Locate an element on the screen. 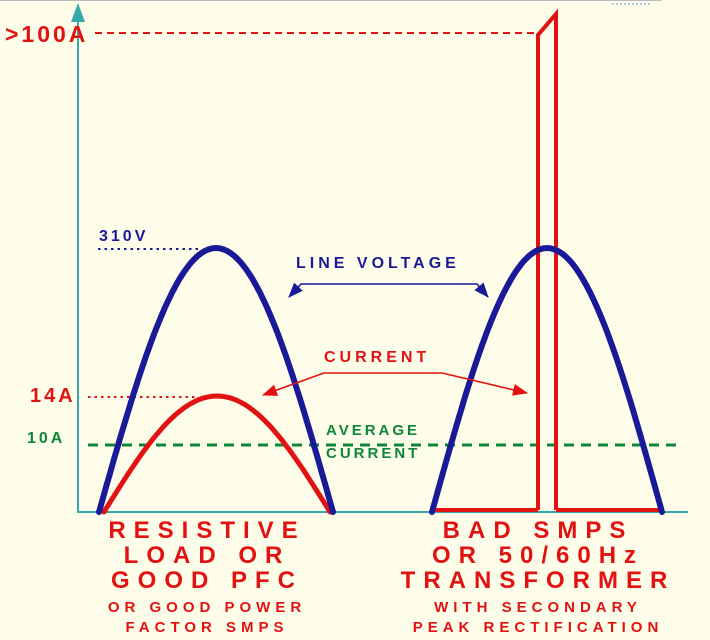 The width and height of the screenshot is (710, 640). caption-line: GOOD PFC is located at coordinates (206, 580).